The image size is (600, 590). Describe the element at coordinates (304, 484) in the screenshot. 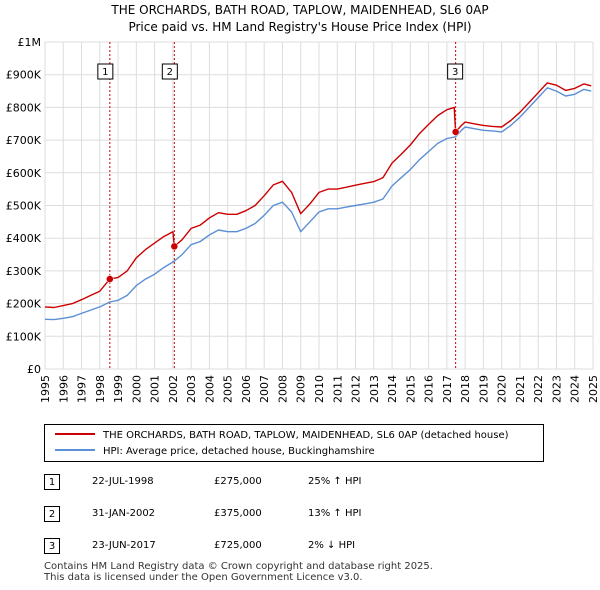

I see `sale-row: 1 22-JUL-1998 £275,000 25% ↑ HPI` at that location.